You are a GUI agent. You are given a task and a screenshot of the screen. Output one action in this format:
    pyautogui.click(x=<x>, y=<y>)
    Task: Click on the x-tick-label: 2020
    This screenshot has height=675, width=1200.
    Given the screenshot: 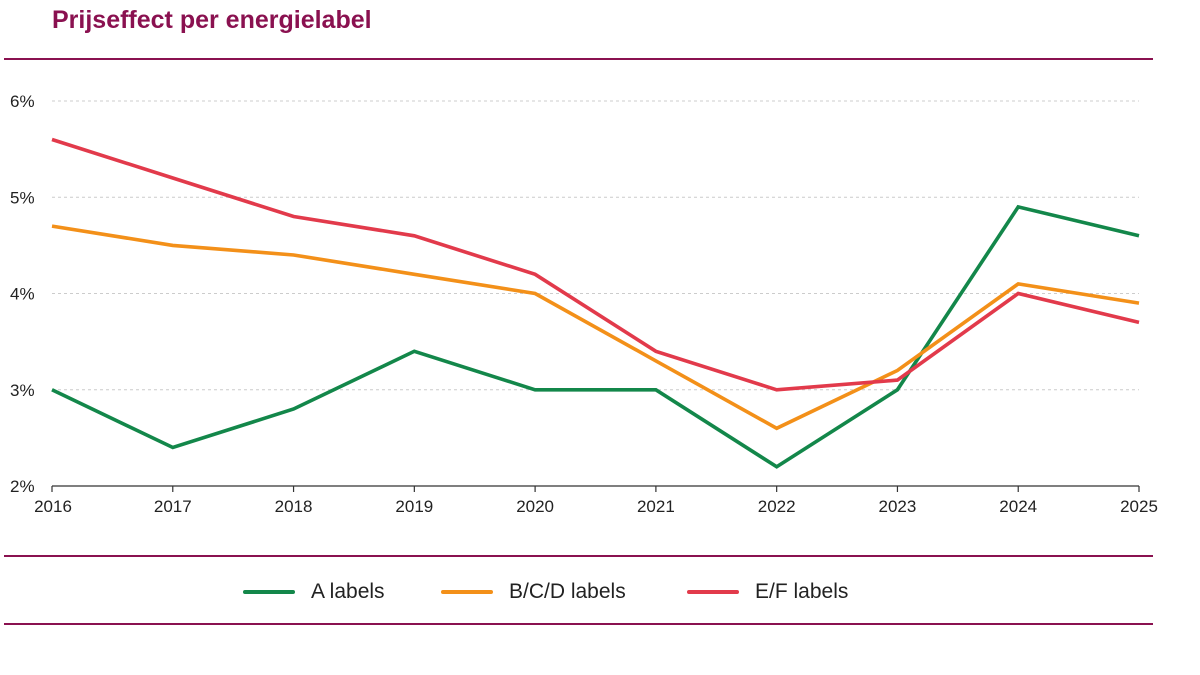 What is the action you would take?
    pyautogui.click(x=535, y=506)
    